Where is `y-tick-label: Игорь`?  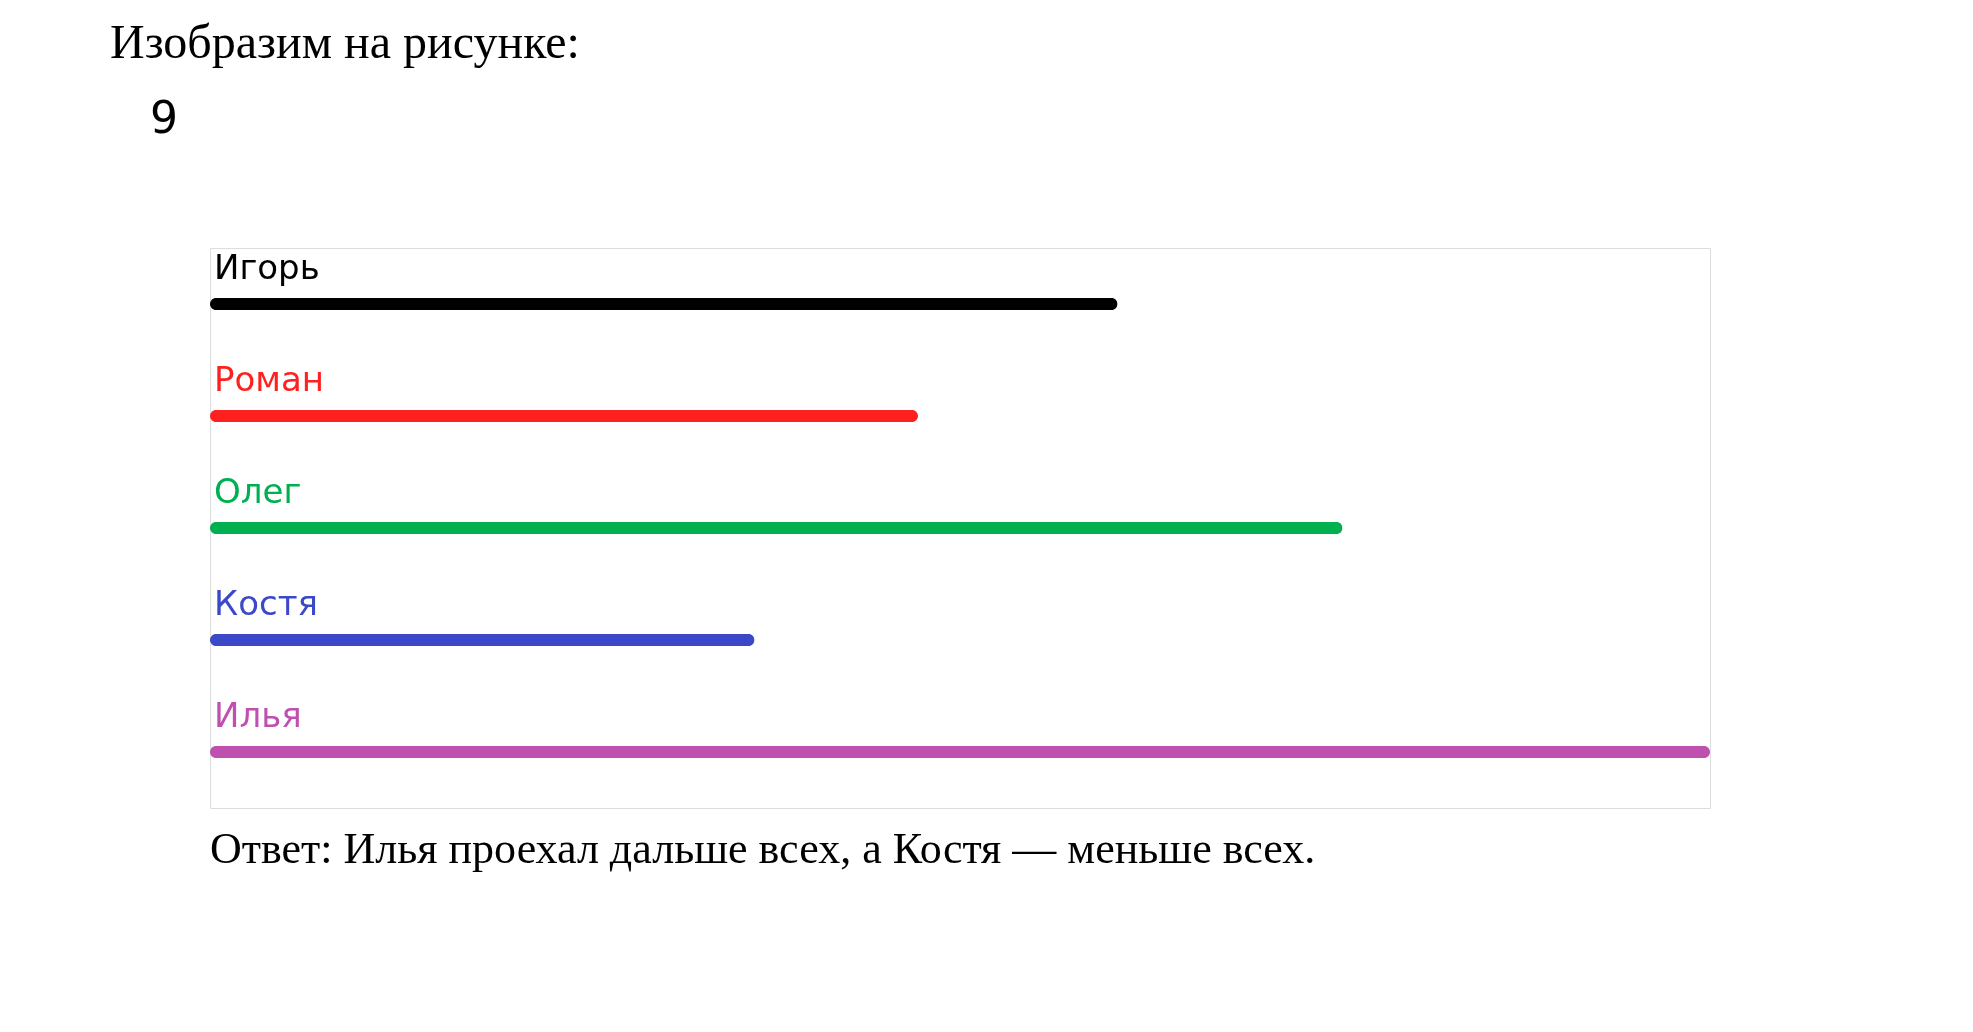
y-tick-label: Игорь is located at coordinates (267, 267).